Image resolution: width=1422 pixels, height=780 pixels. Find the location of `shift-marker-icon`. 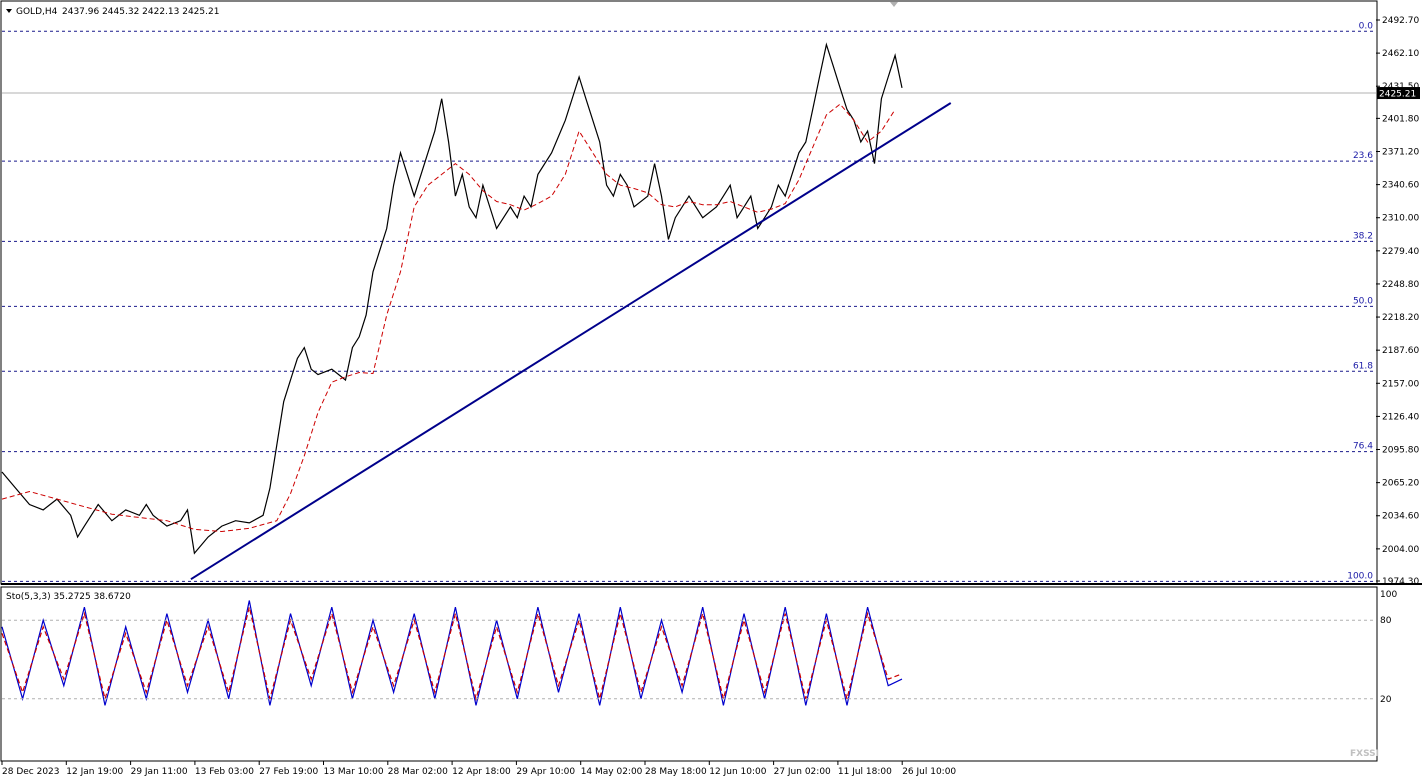

shift-marker-icon is located at coordinates (894, 4).